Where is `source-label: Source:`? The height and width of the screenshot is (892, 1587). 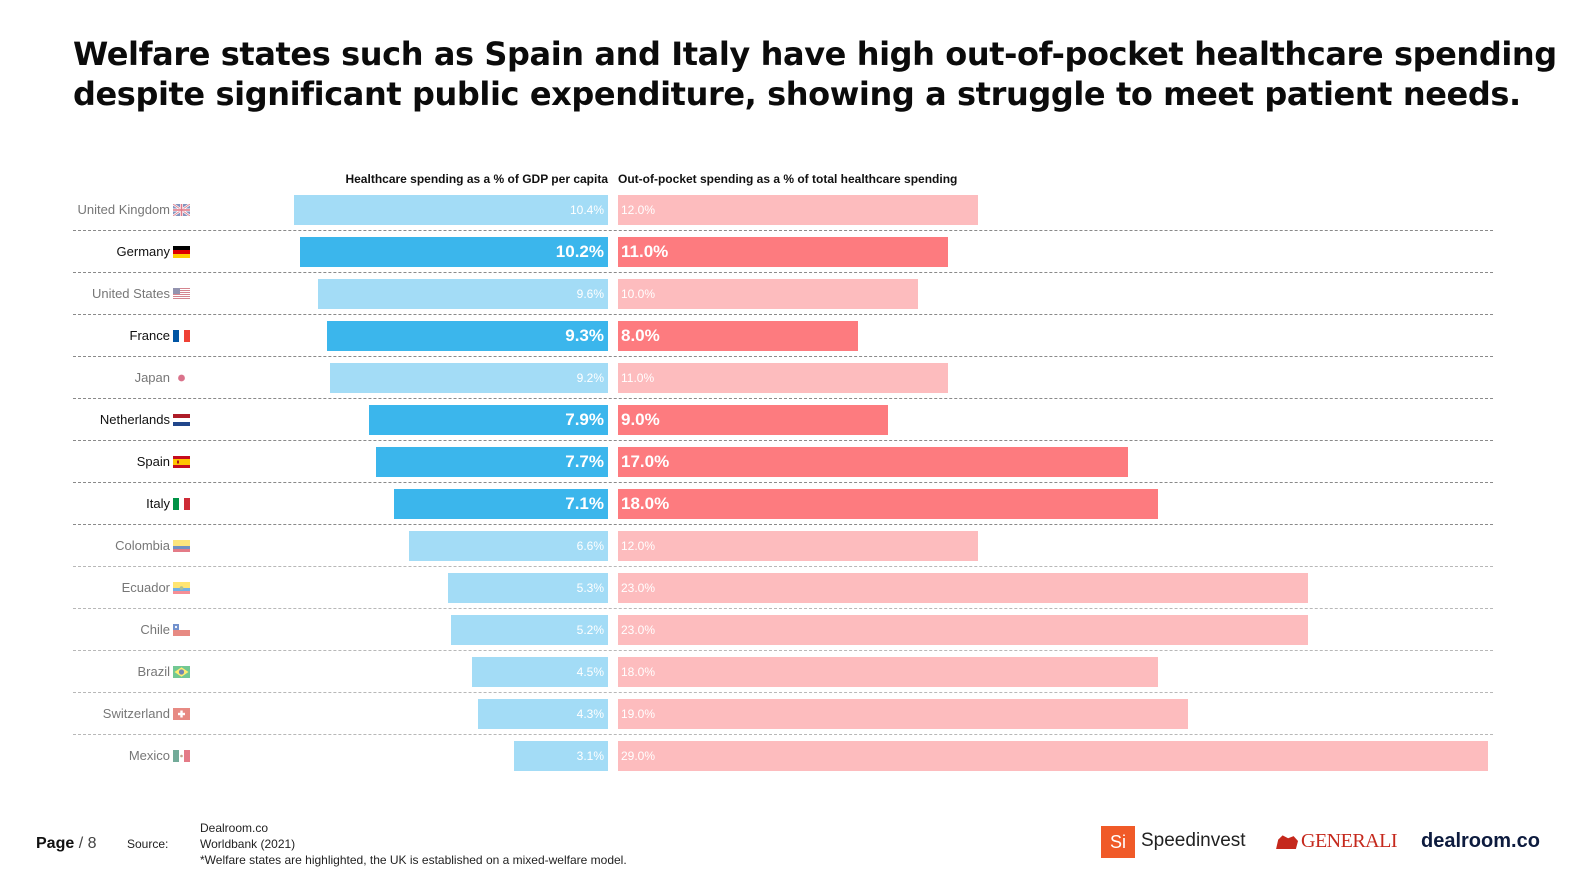
source-label: Source: is located at coordinates (148, 844).